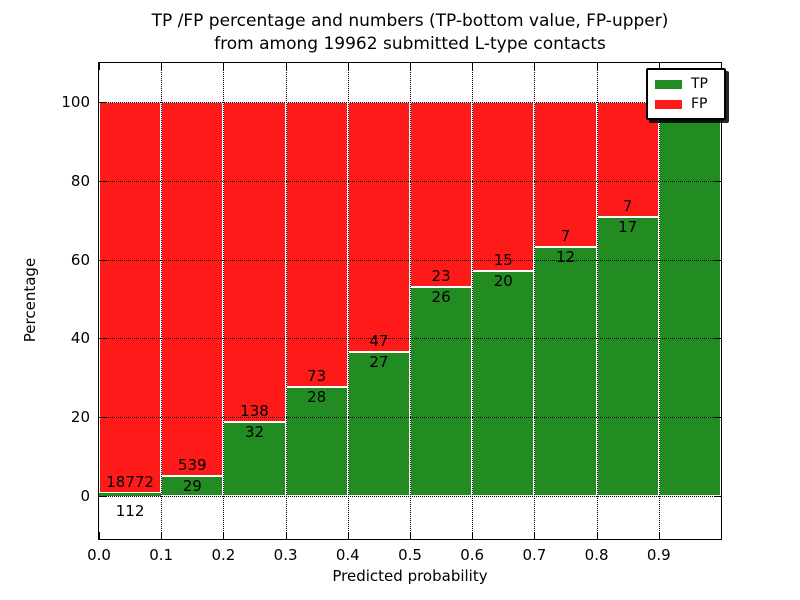 The height and width of the screenshot is (600, 800). I want to click on x-tick-label: 0.7, so click(534, 555).